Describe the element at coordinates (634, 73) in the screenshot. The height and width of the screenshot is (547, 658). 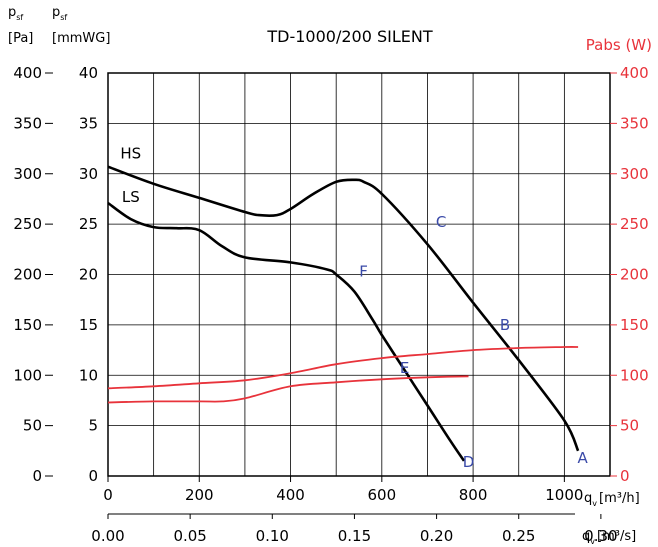
I see `power-tick-label: 400` at that location.